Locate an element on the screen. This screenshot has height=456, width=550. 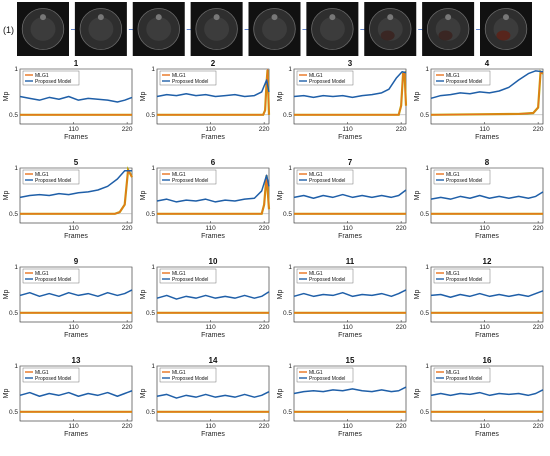
chart-title: 6 is located at coordinates (213, 162).